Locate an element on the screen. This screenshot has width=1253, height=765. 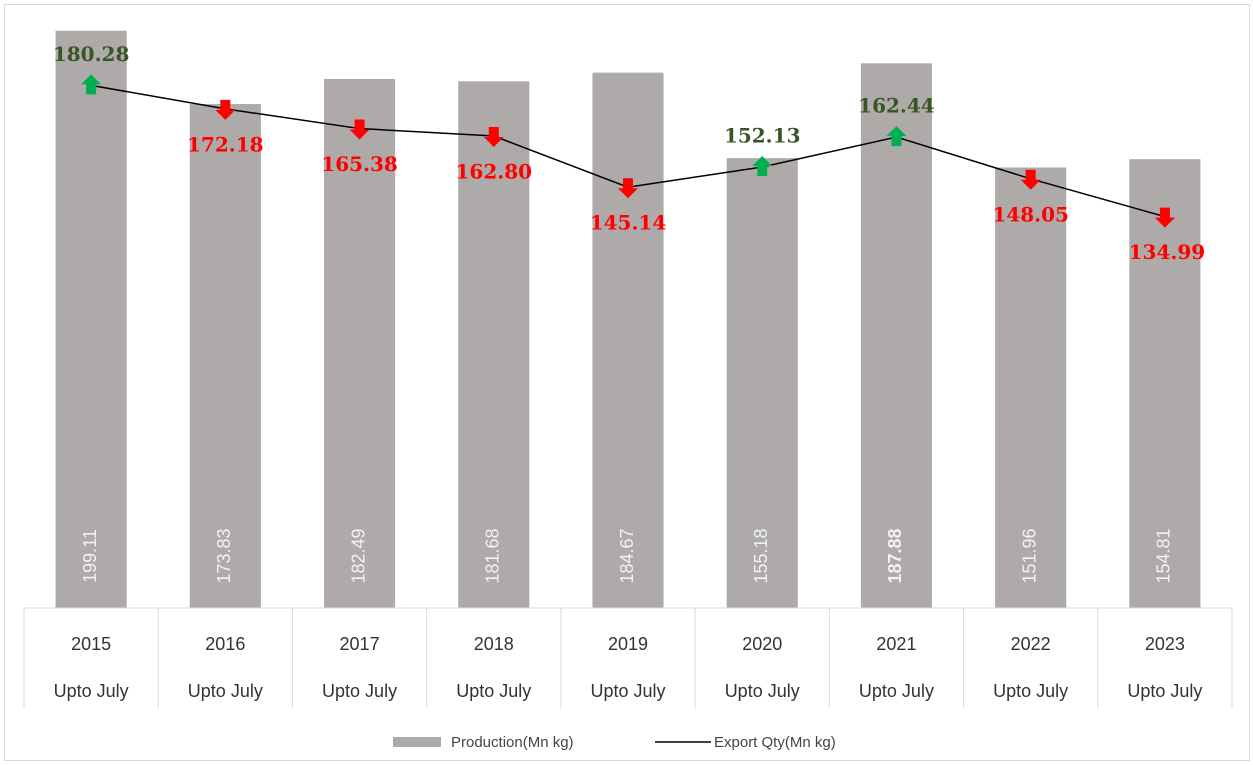
x-tick-label: 2016 is located at coordinates (225, 644).